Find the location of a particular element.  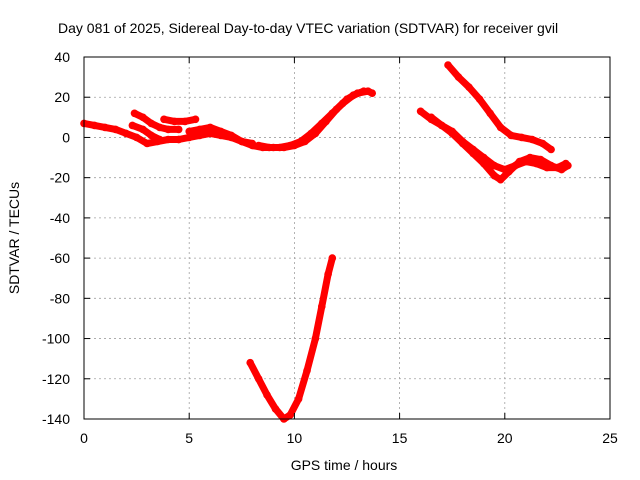

y-tick-label: -80 is located at coordinates (60, 298).